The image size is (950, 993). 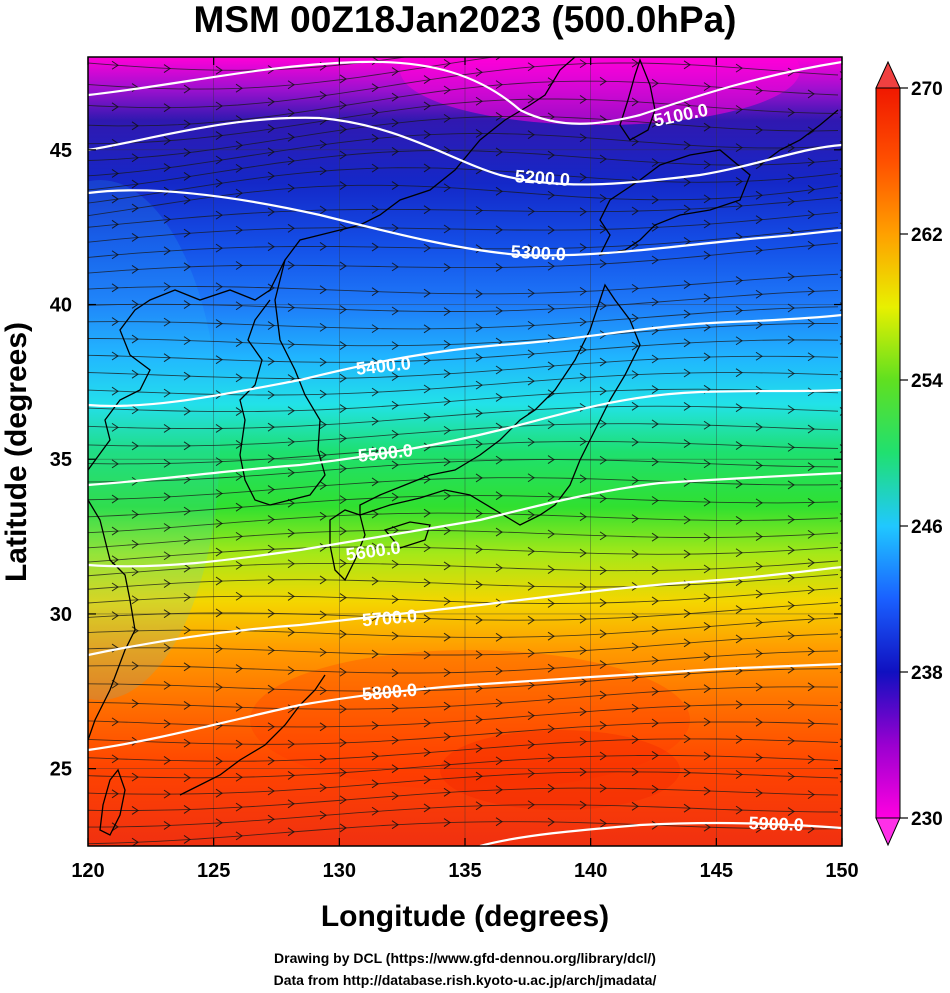 I want to click on colorbar: 230 238 246 254 262 270, so click(x=909, y=453).